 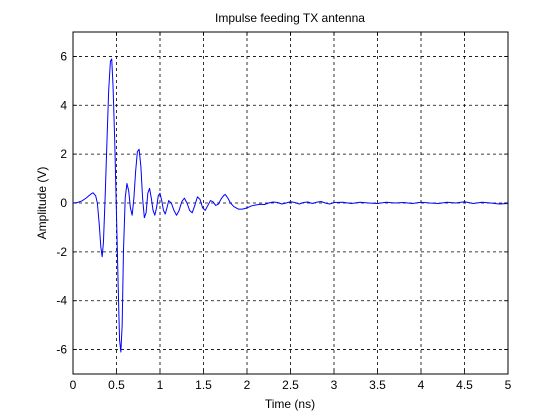 I want to click on x-tick-label: 1, so click(x=160, y=385).